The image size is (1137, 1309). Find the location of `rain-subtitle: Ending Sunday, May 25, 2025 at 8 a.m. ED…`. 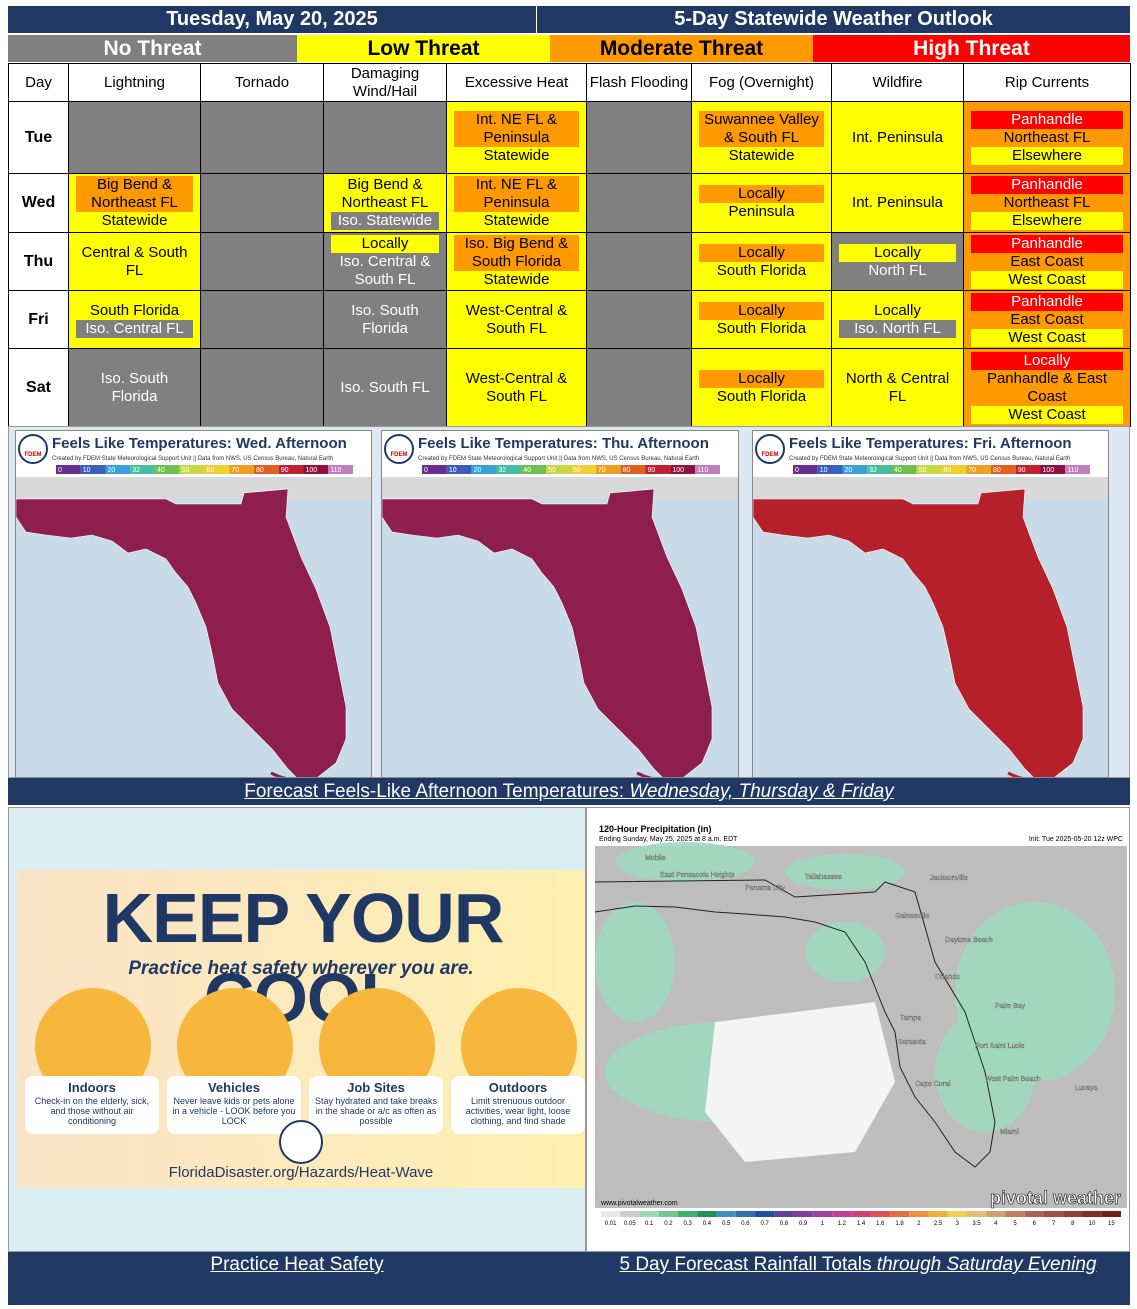

rain-subtitle: Ending Sunday, May 25, 2025 at 8 a.m. ED… is located at coordinates (668, 839).